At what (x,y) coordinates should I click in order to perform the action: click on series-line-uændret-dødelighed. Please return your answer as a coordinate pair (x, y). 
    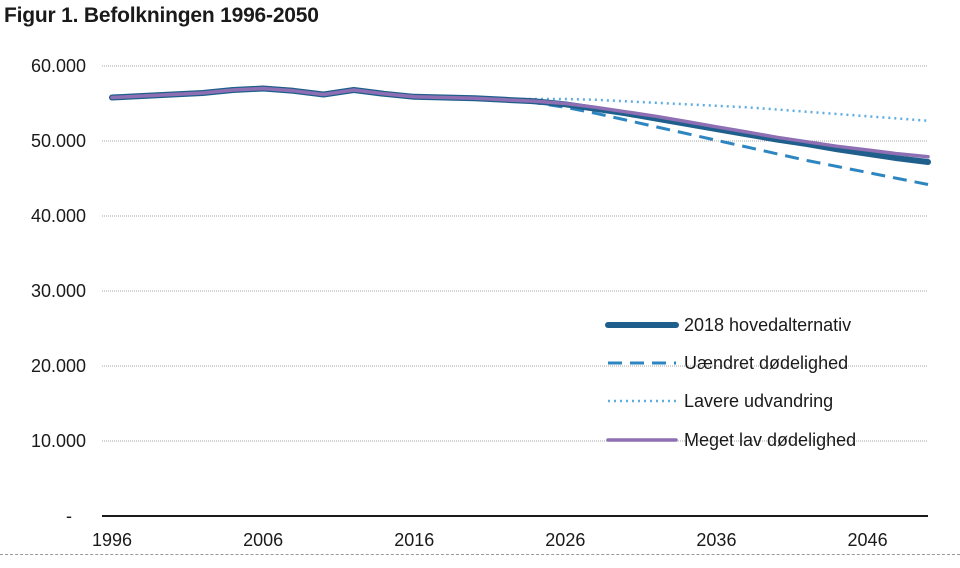
    Looking at the image, I should click on (716, 142).